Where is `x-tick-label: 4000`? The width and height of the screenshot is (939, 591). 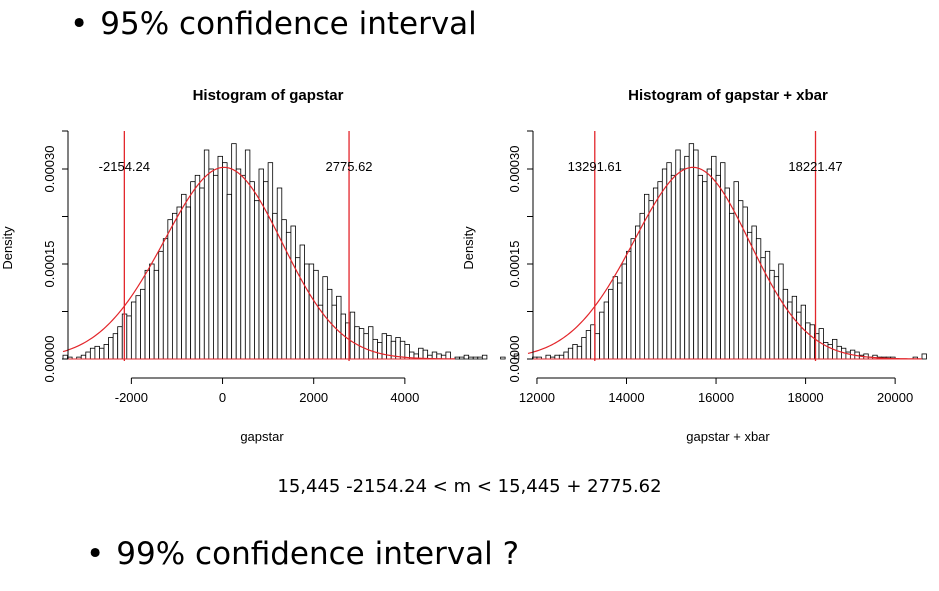
x-tick-label: 4000 is located at coordinates (404, 397).